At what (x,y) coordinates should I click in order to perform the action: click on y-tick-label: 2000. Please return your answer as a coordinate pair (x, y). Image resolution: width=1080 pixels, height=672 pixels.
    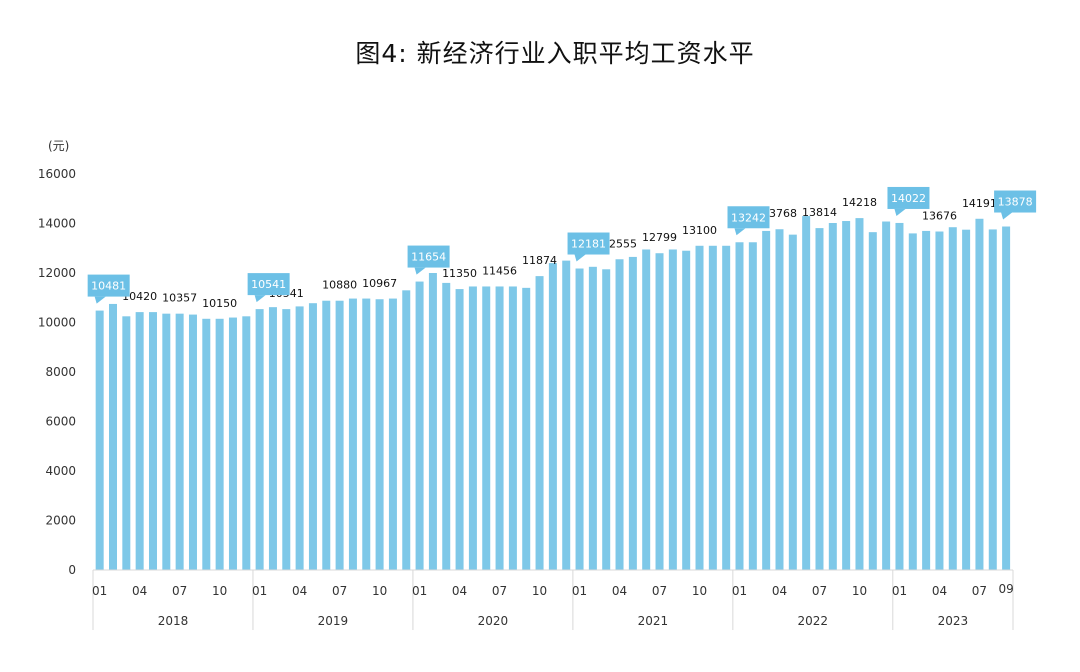
    Looking at the image, I should click on (60, 521).